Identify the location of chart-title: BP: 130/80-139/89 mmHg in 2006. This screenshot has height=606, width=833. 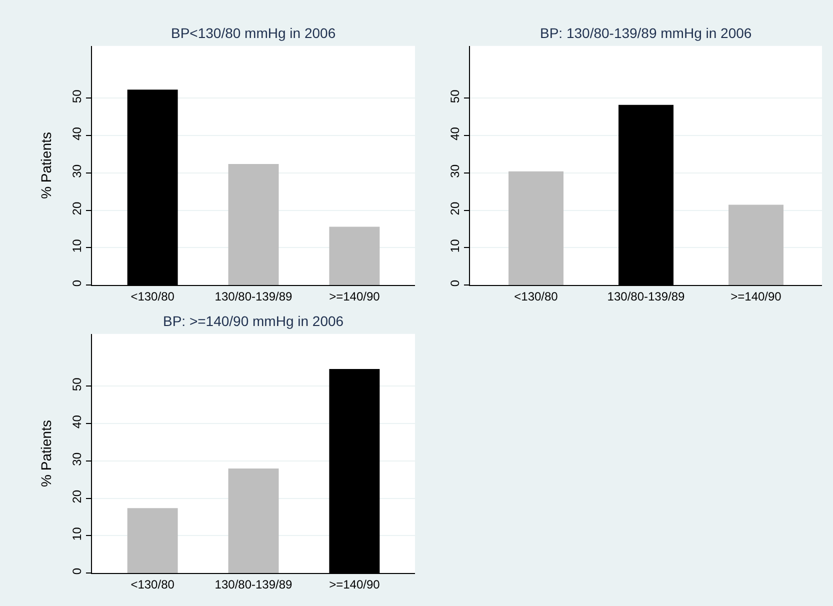
(646, 33).